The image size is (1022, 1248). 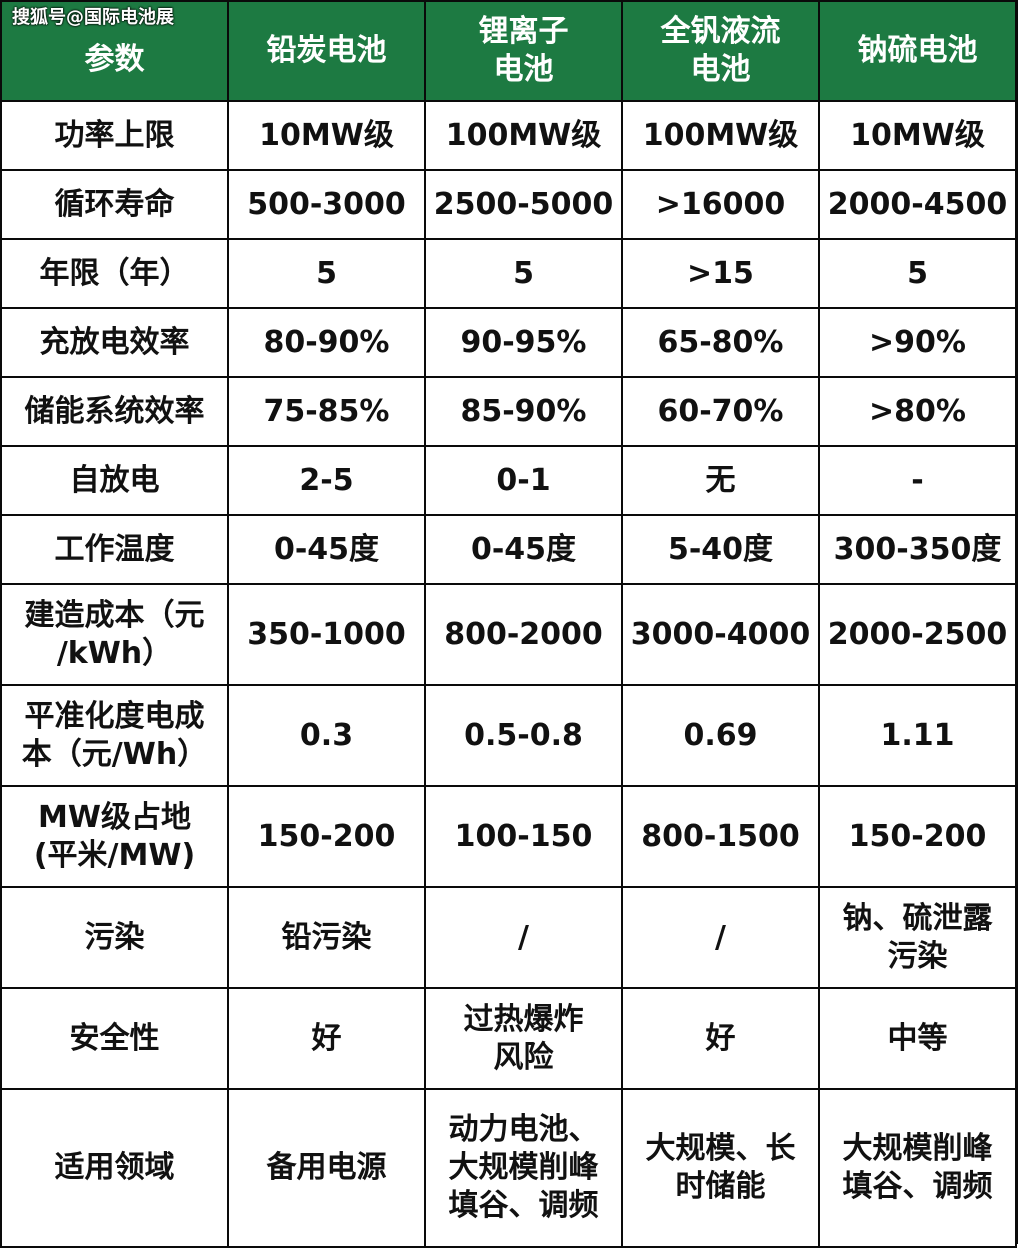 I want to click on header-col: 全钒液流 电池, so click(x=720, y=51).